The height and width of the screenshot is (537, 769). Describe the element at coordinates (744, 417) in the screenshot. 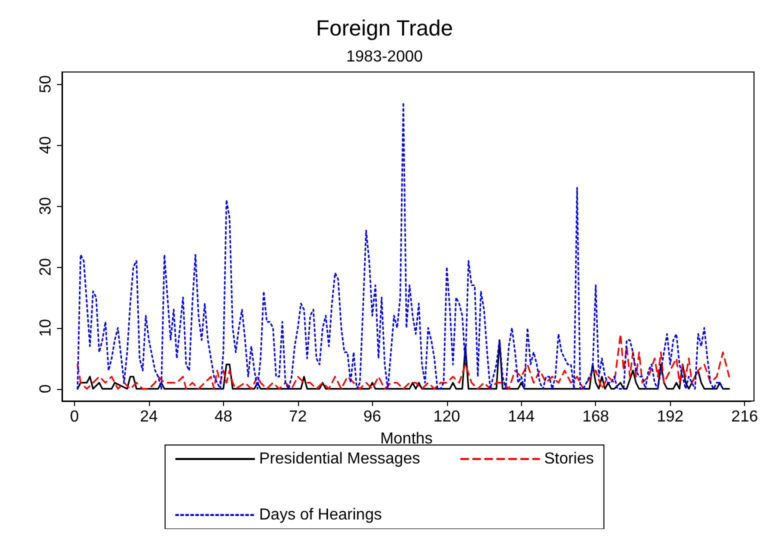

I see `x-tick-label: 216` at that location.